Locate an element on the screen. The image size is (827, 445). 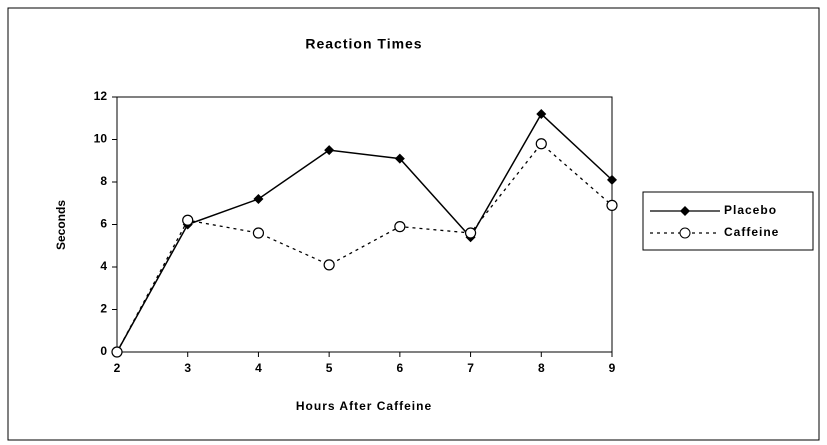
y-axis-label: Seconds is located at coordinates (61, 225).